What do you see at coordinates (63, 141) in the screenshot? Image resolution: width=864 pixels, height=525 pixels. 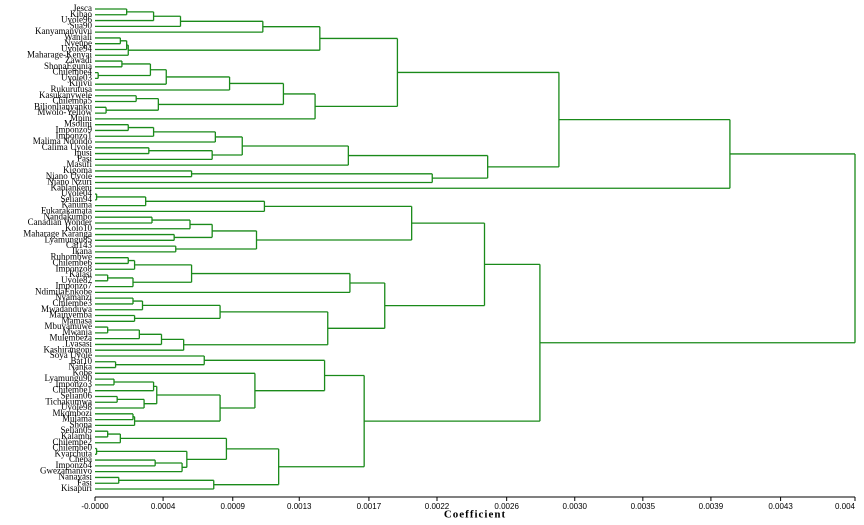 I see `leaf-label: Malima Ndondo` at bounding box center [63, 141].